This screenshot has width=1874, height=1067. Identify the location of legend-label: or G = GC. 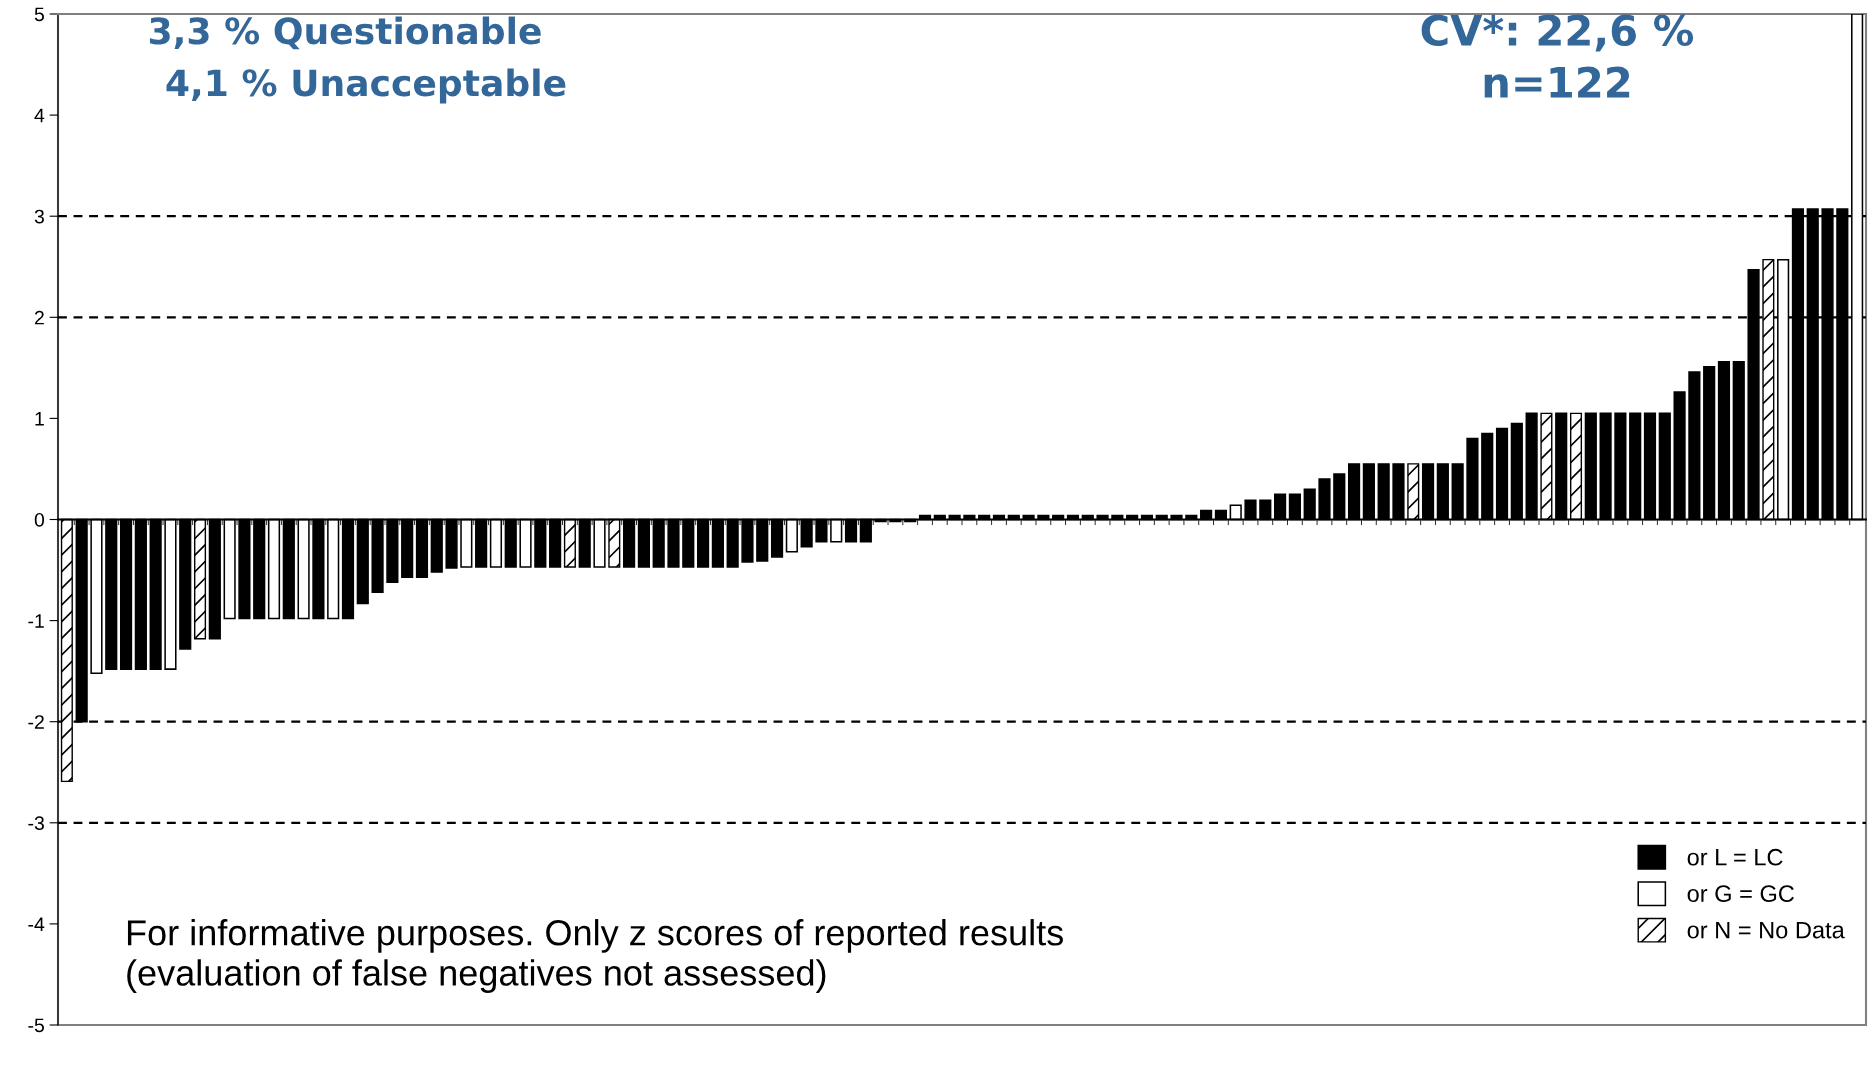
(1740, 893).